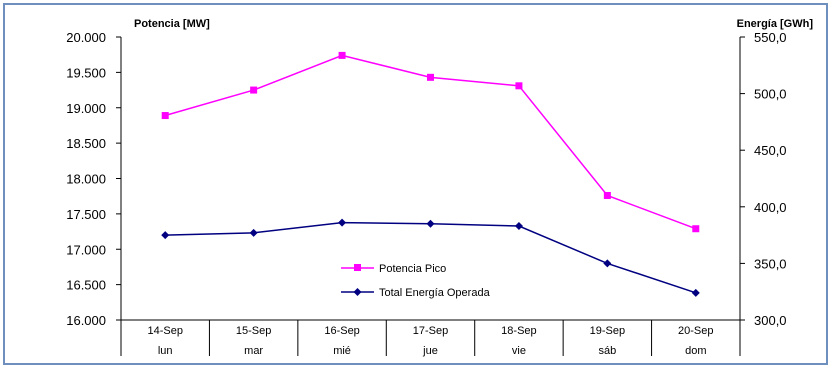 The width and height of the screenshot is (829, 366). What do you see at coordinates (519, 351) in the screenshot?
I see `x-day-label: vie` at bounding box center [519, 351].